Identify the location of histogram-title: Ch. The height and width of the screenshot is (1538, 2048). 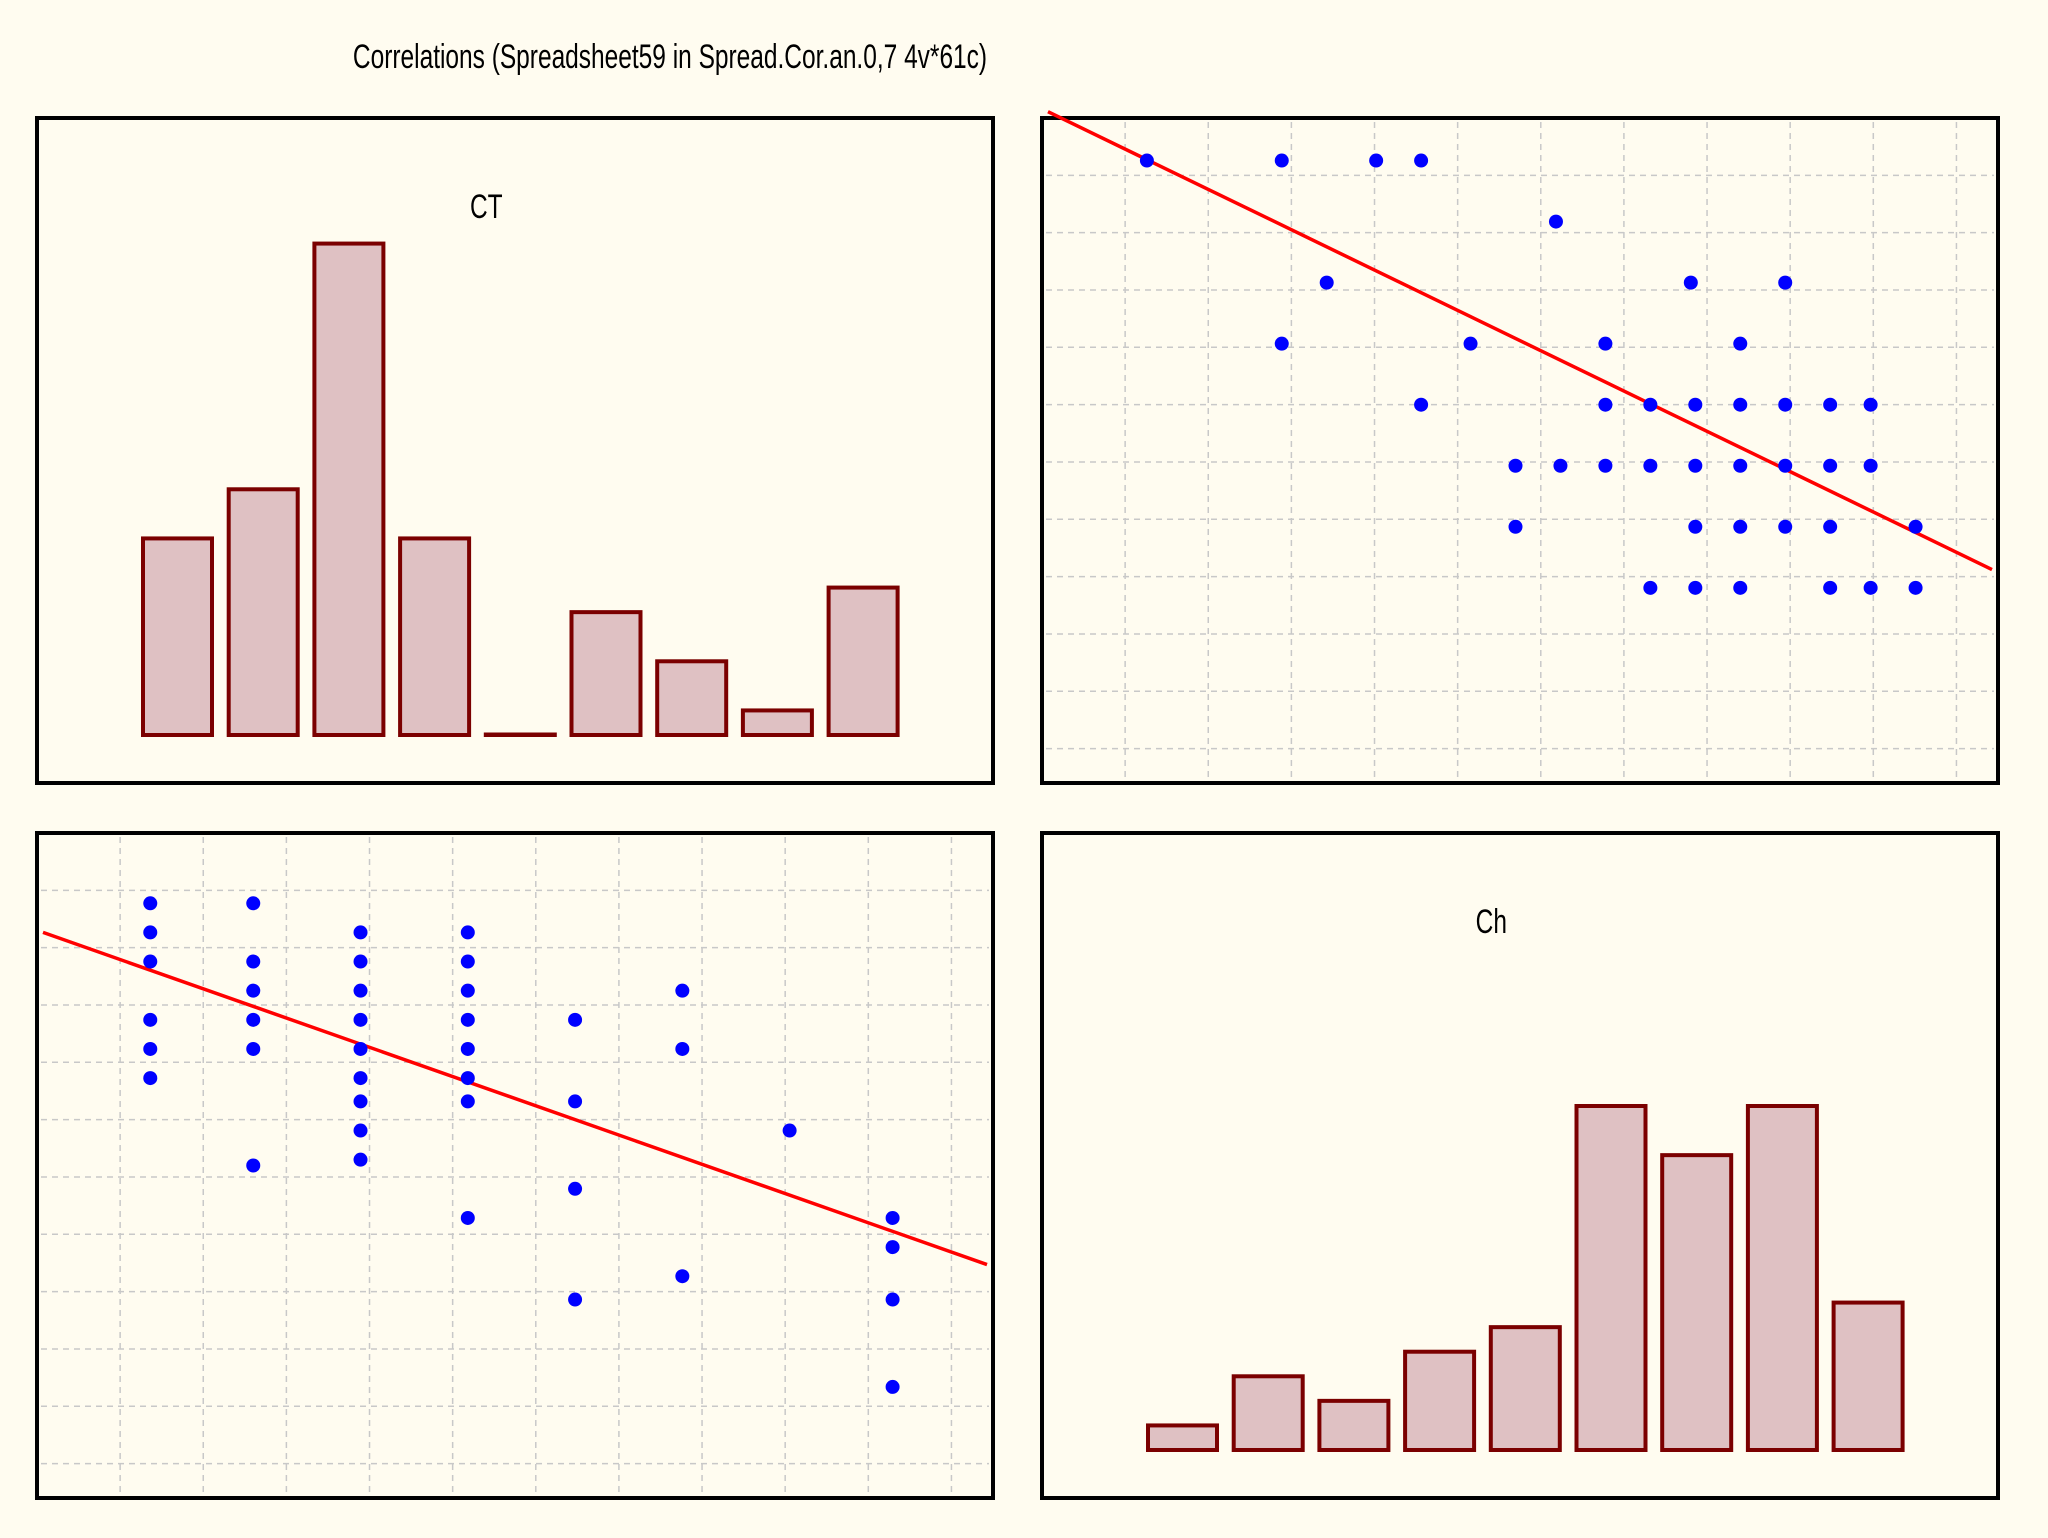
(1491, 922).